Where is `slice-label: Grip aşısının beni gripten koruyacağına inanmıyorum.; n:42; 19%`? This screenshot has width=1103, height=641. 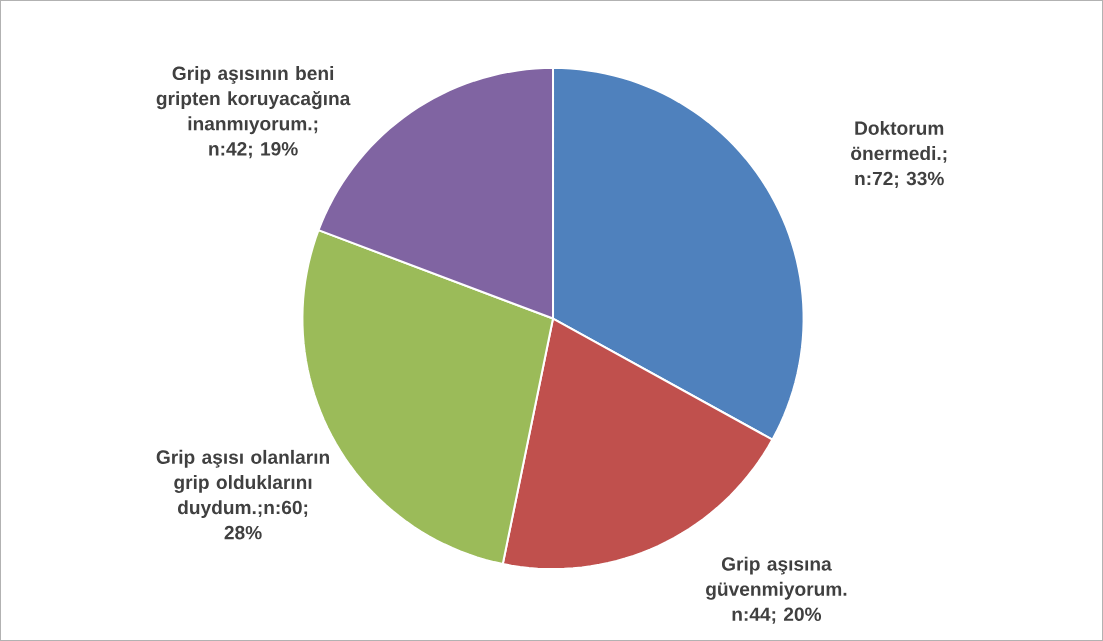
slice-label: Grip aşısının beni gripten koruyacağına inanmıyorum.; n:42; 19% is located at coordinates (253, 112).